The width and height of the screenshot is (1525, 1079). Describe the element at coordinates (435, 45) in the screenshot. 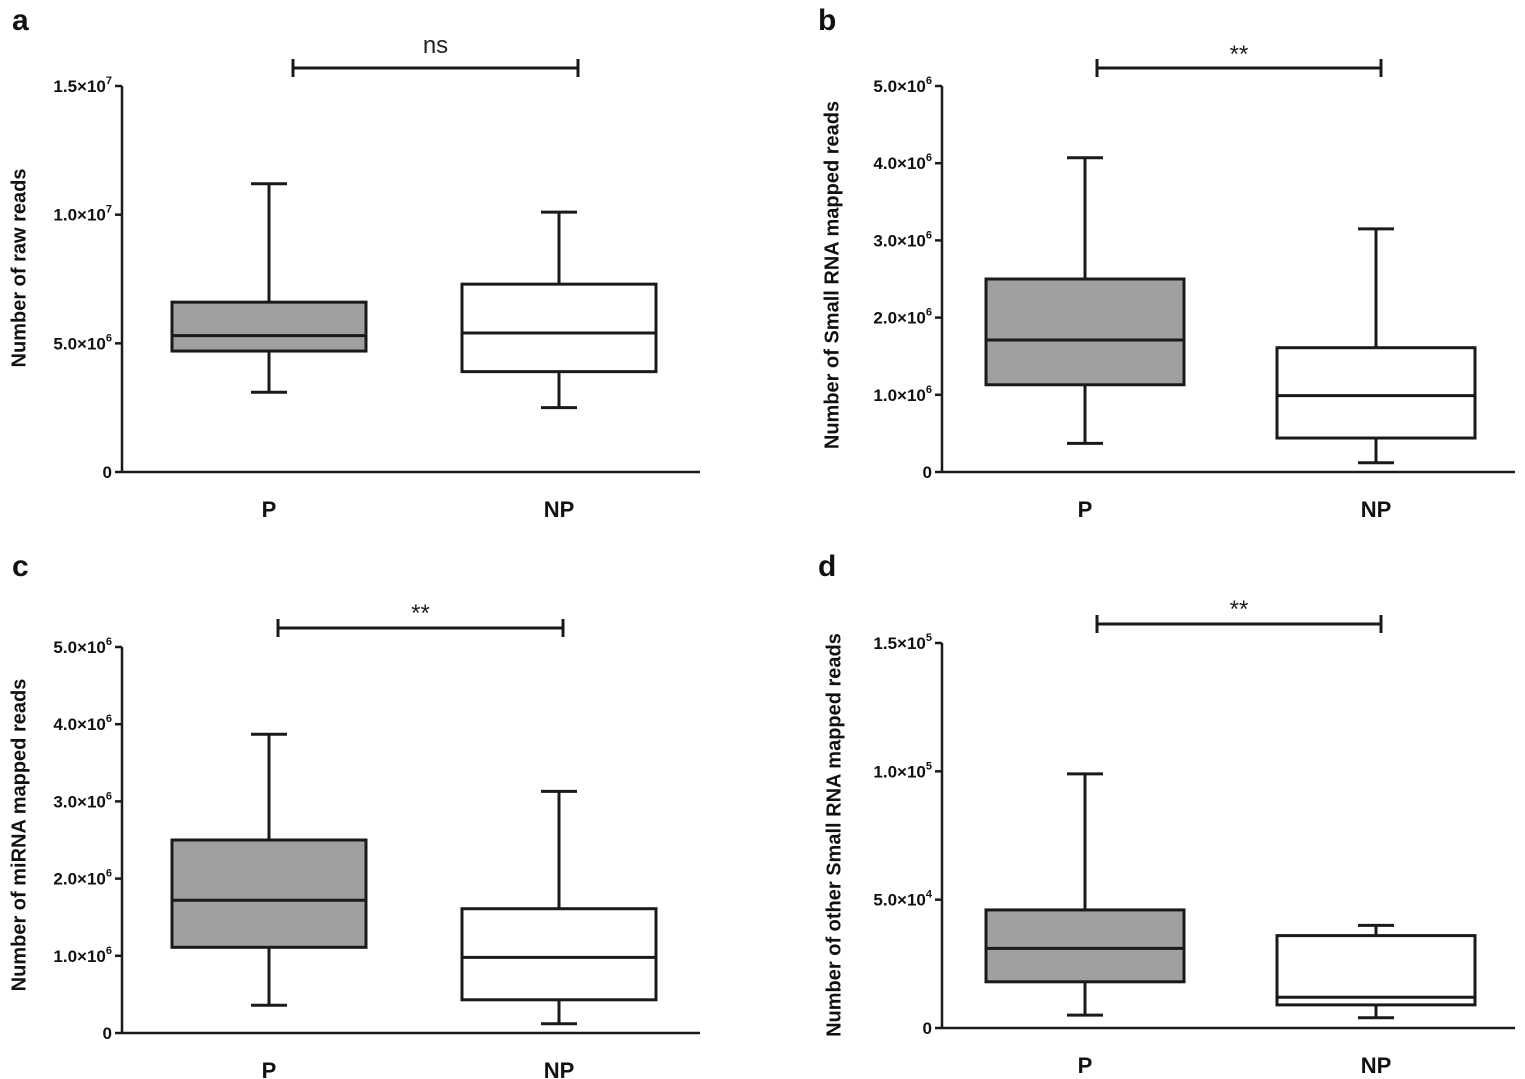

I see `significance-label: ns` at that location.